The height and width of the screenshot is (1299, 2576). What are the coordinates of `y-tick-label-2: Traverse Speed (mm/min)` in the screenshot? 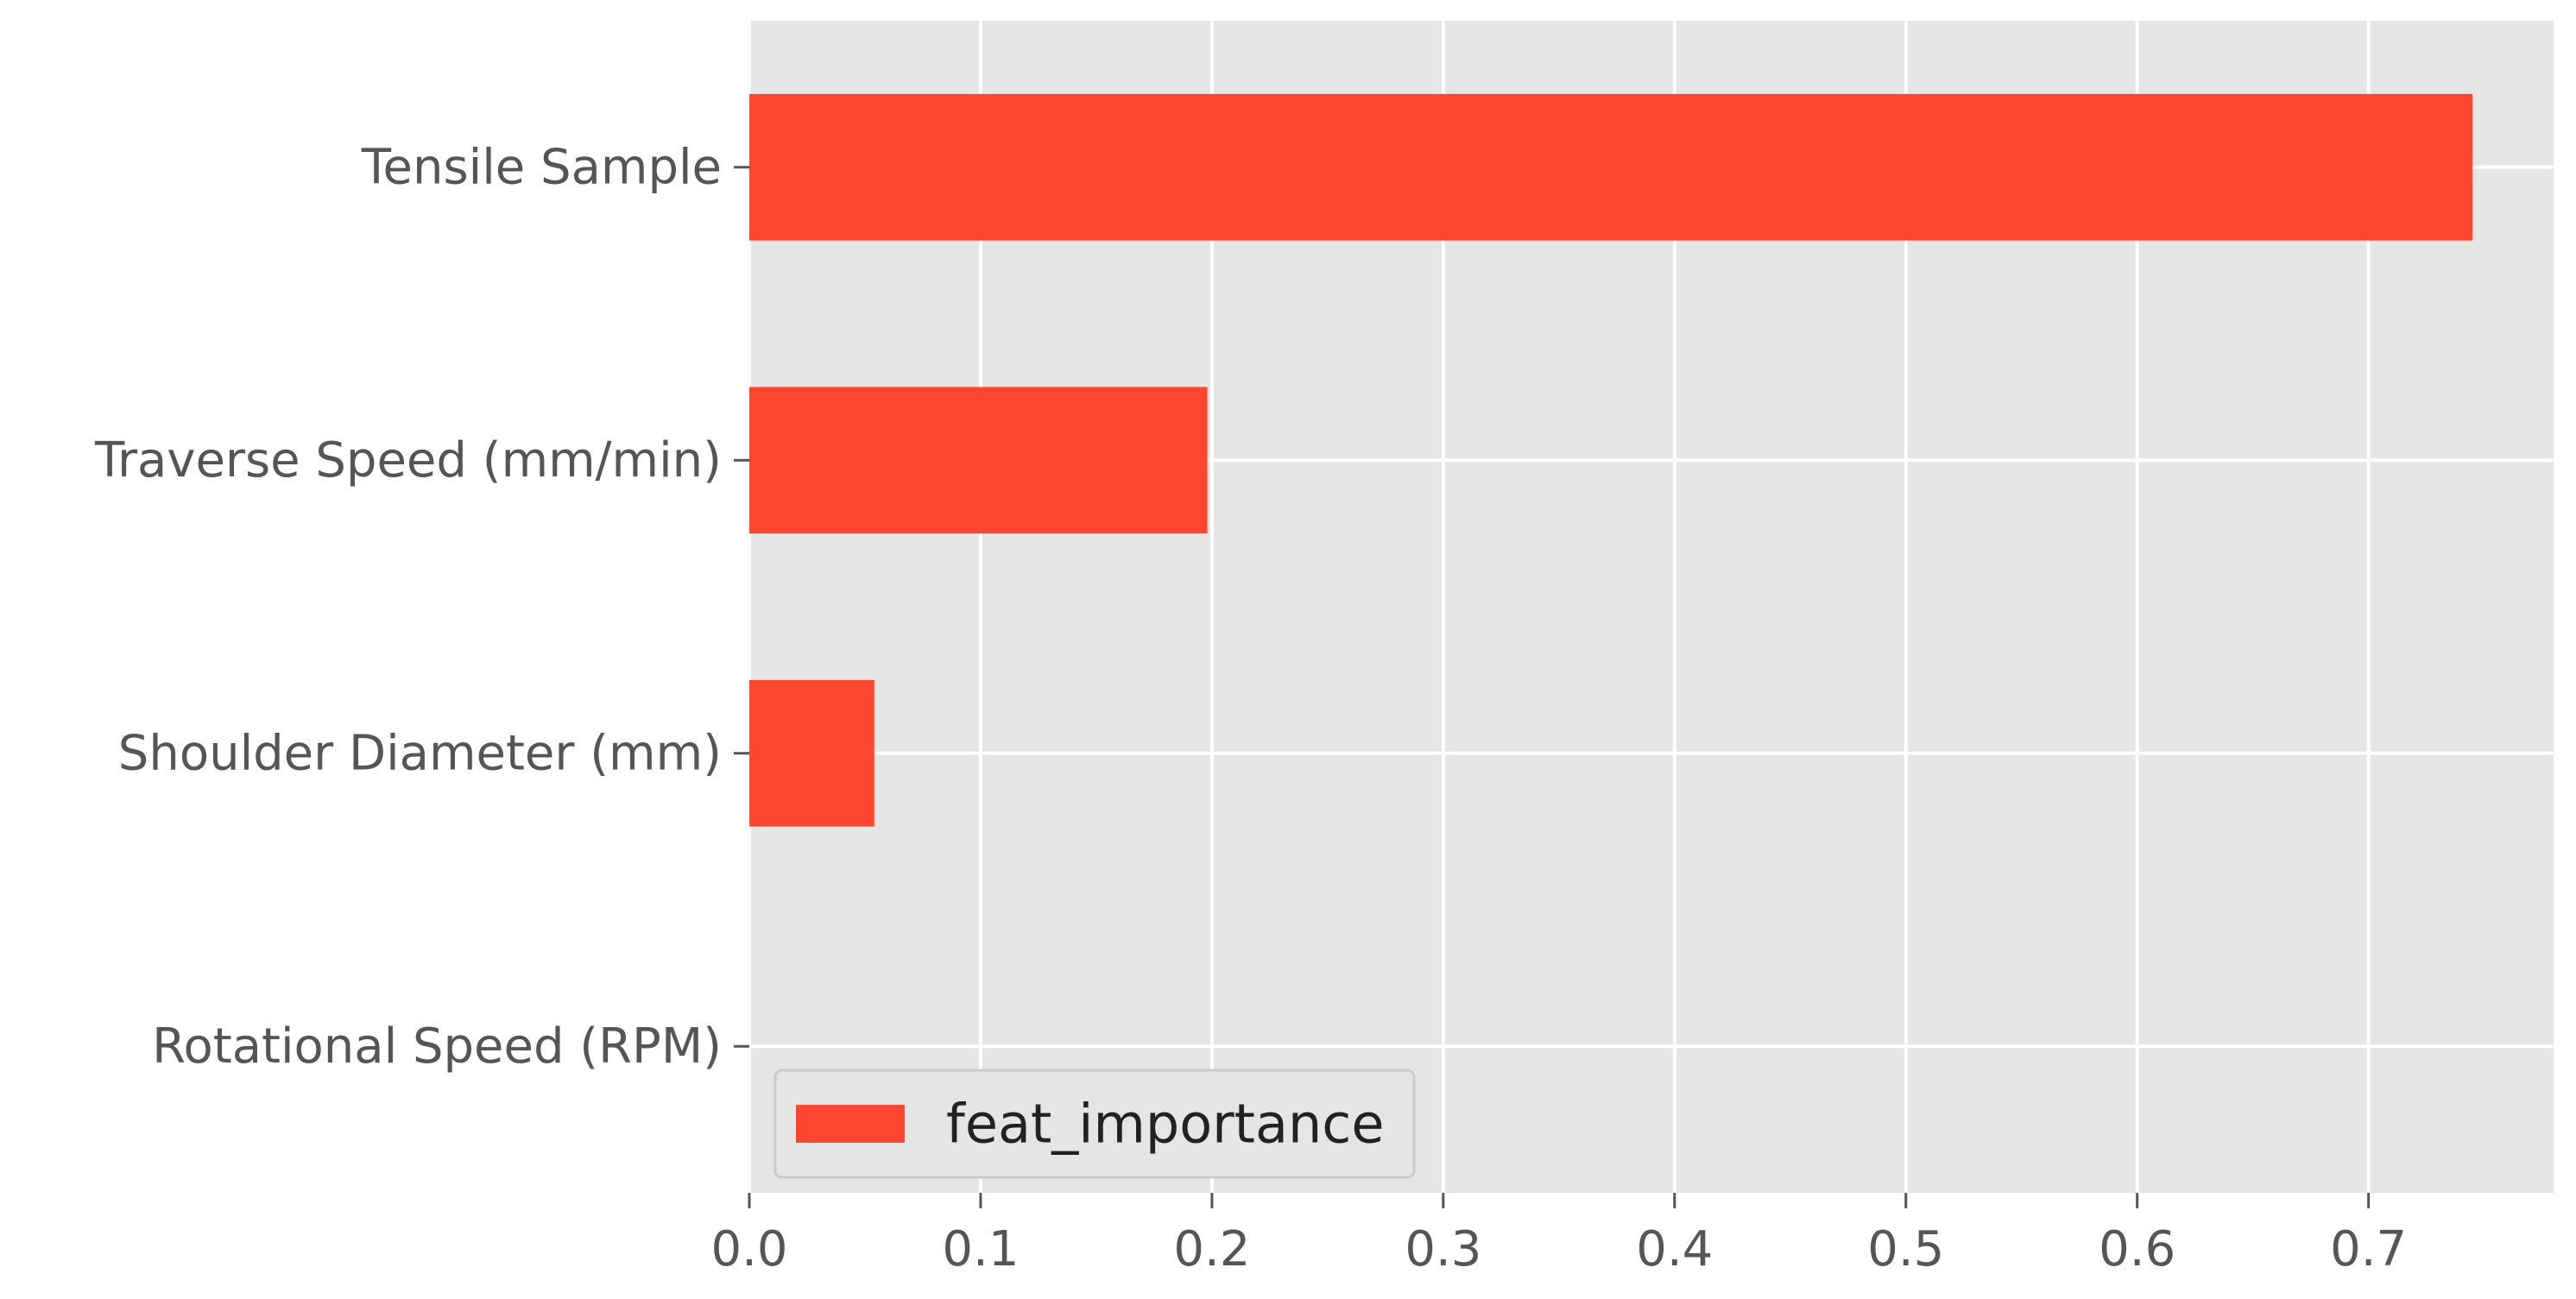 It's located at (408, 460).